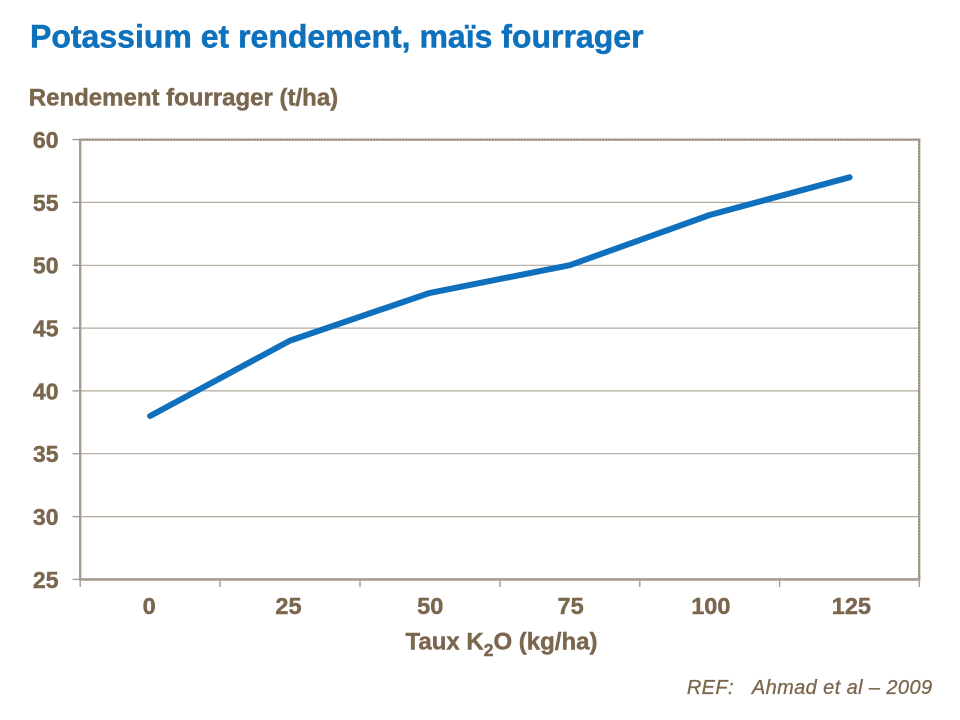 This screenshot has width=960, height=720. I want to click on svg-text: 40, so click(46, 391).